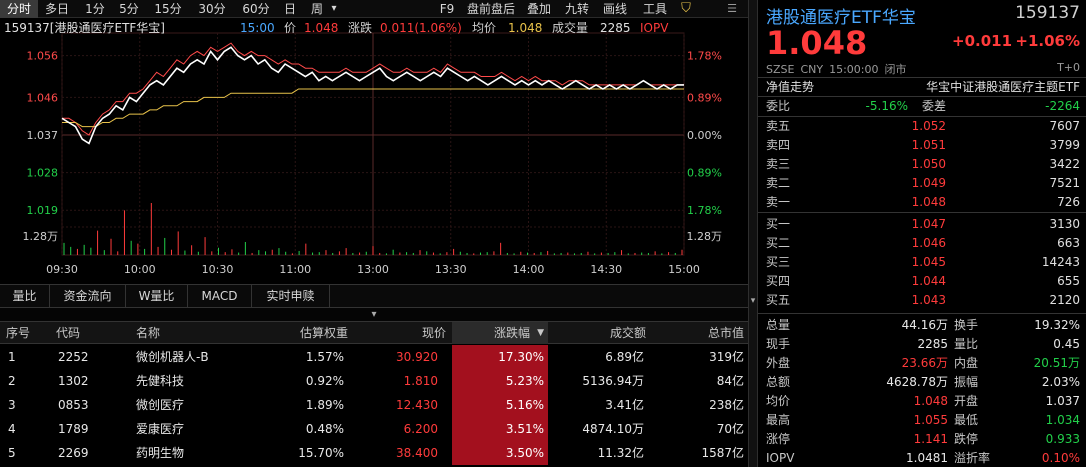 This screenshot has height=467, width=1086. I want to click on ask-level: 卖四 1.051 3799, so click(922, 145).